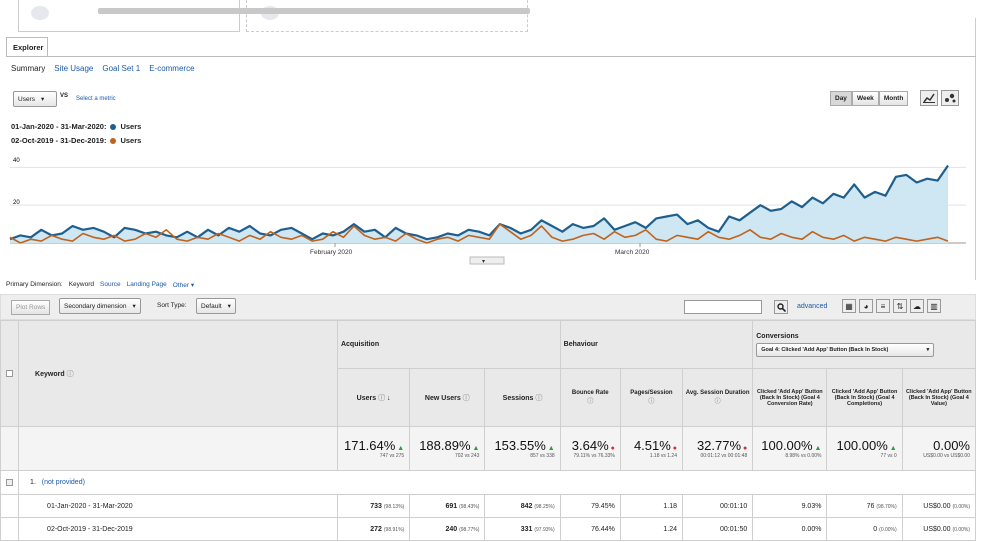  Describe the element at coordinates (121, 68) in the screenshot. I see `subnav-goal-set-1: Goal Set 1` at that location.